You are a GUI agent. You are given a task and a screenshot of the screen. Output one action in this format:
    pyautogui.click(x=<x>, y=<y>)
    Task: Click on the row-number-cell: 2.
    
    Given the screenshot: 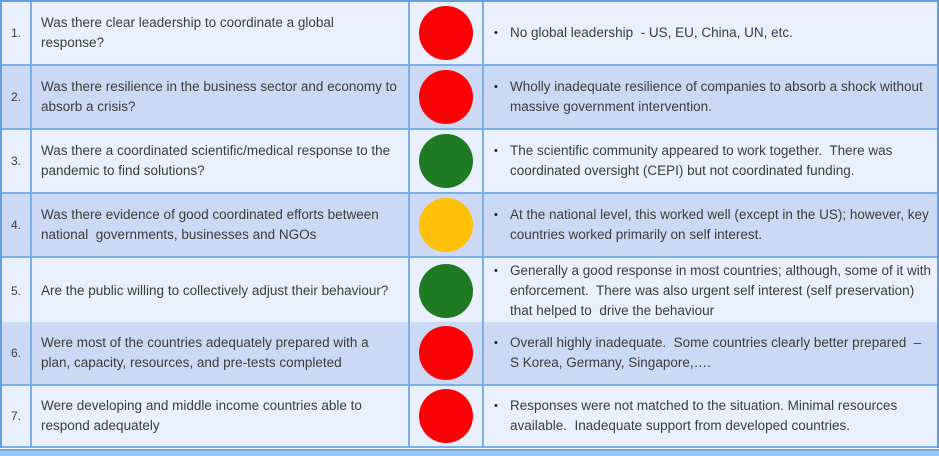 What is the action you would take?
    pyautogui.click(x=17, y=98)
    